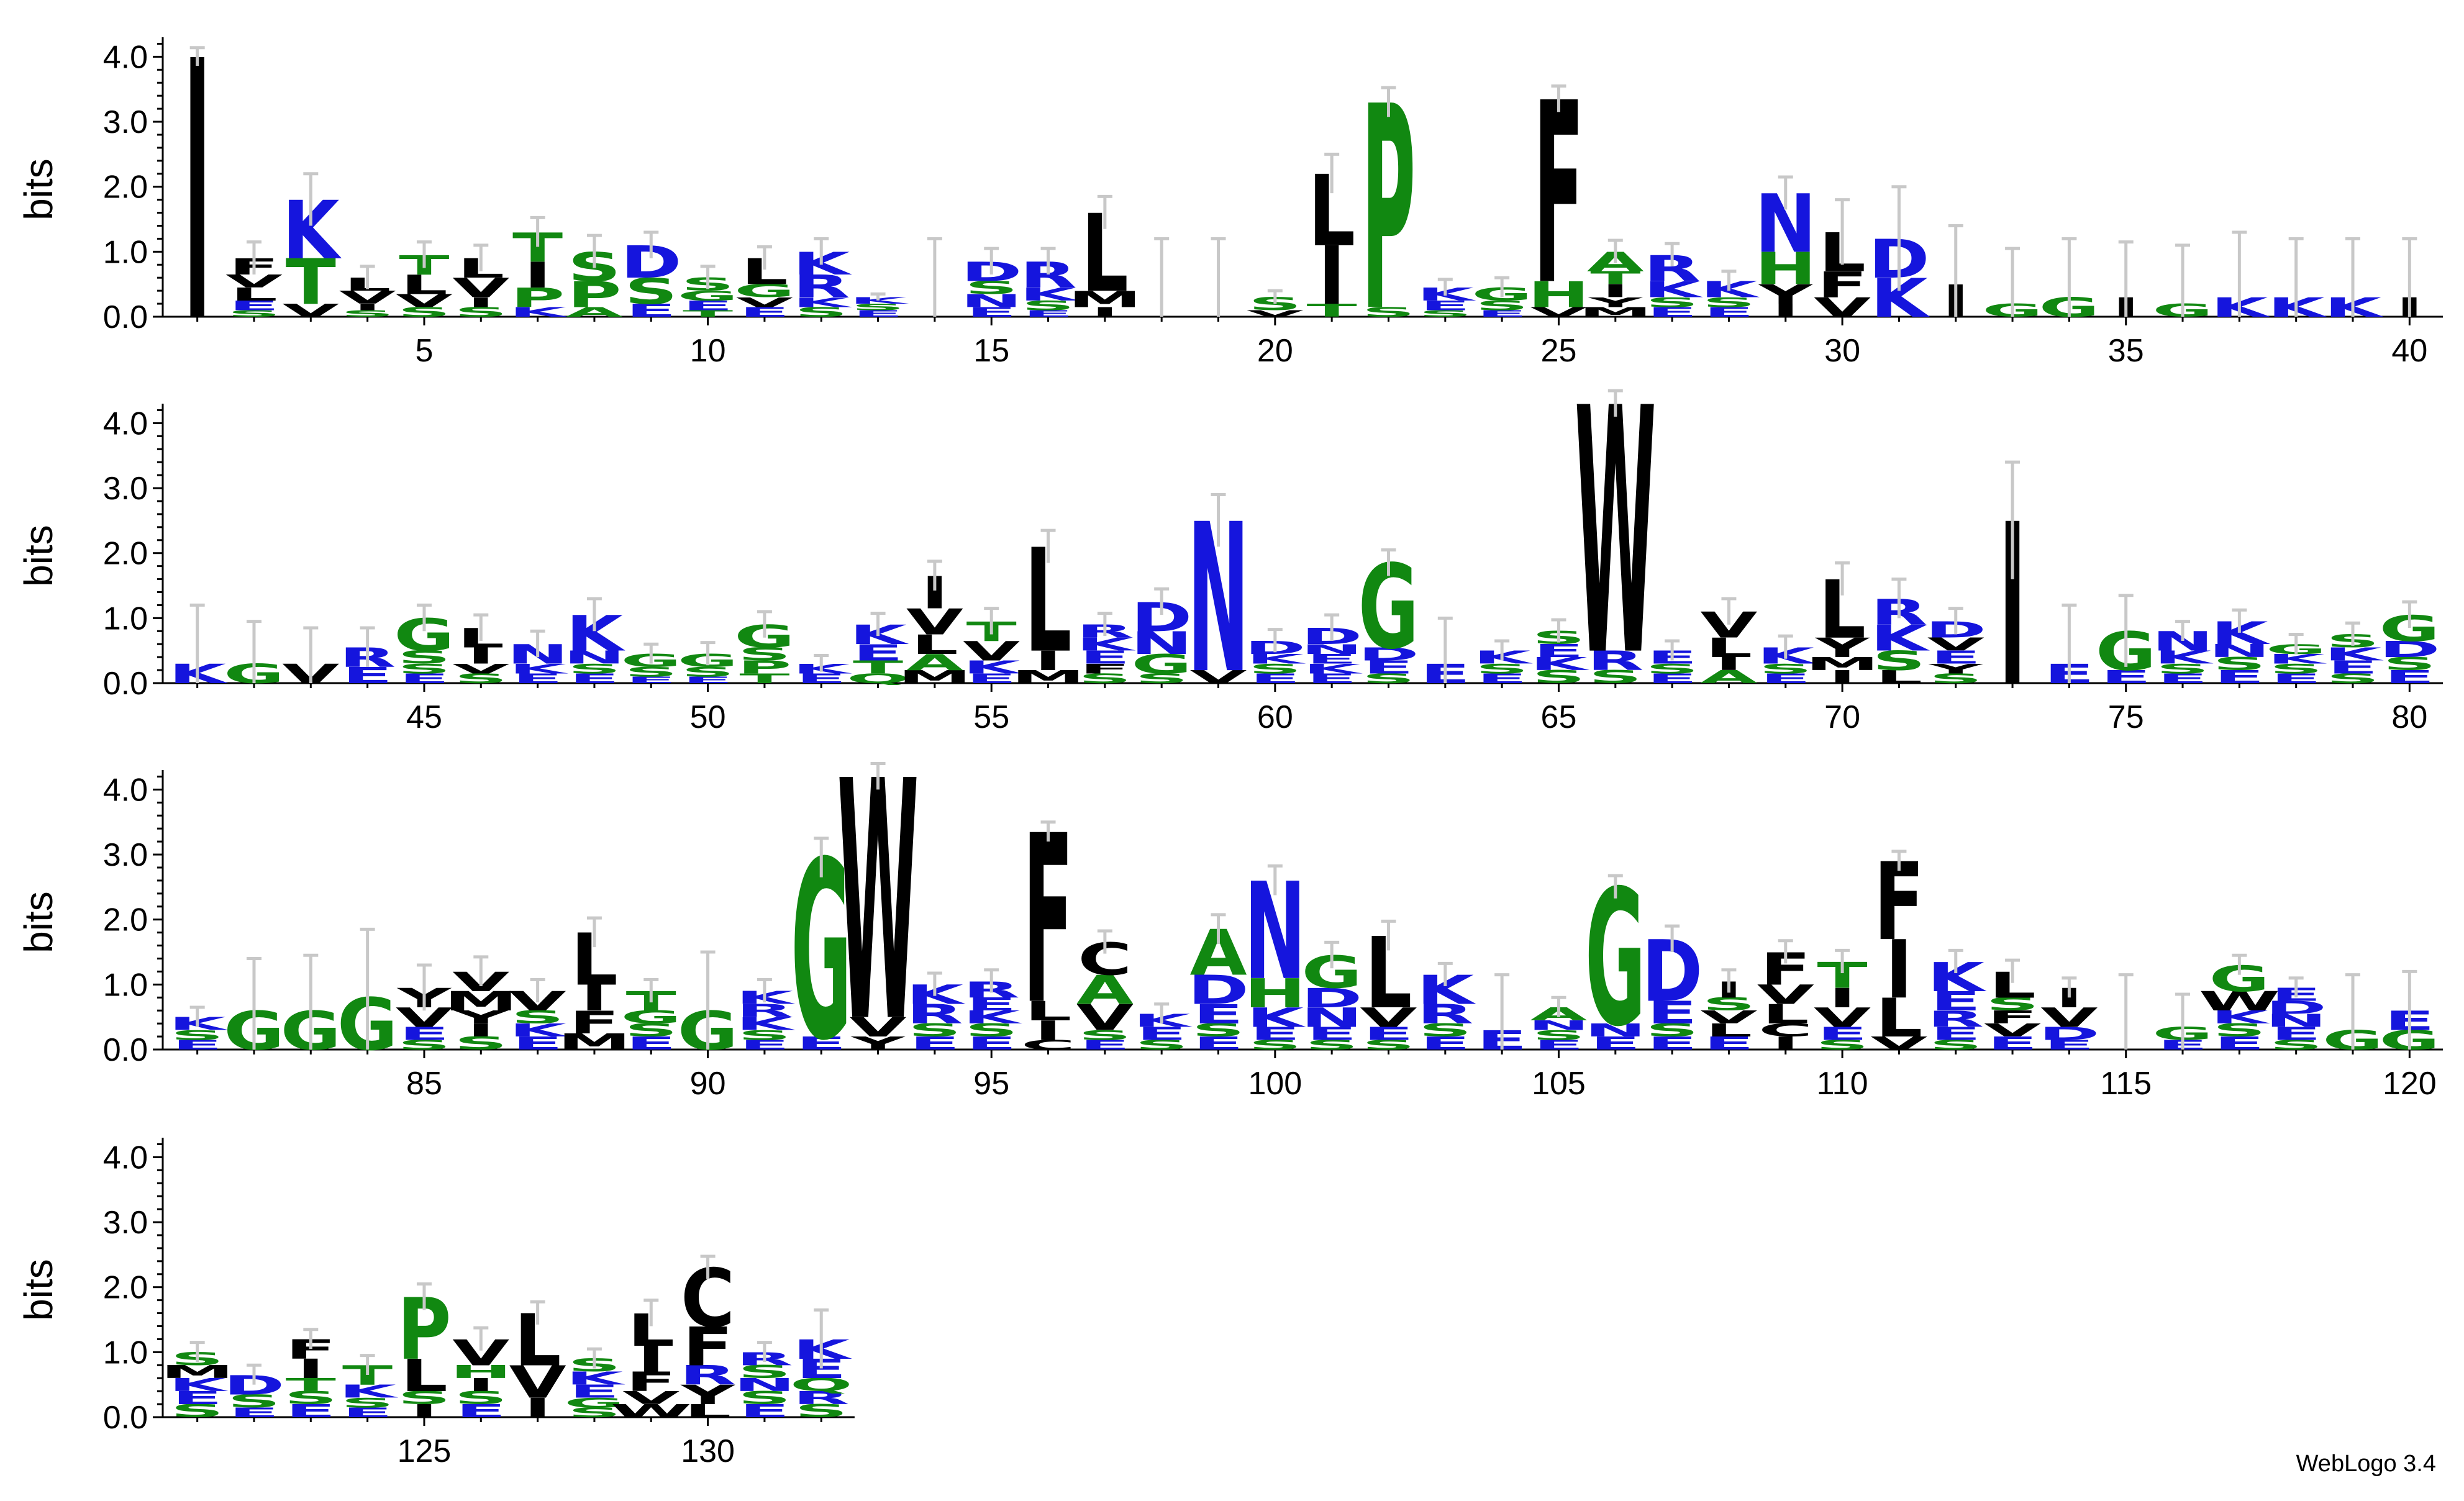  I want to click on logo-letter-Q: Q, so click(878, 678).